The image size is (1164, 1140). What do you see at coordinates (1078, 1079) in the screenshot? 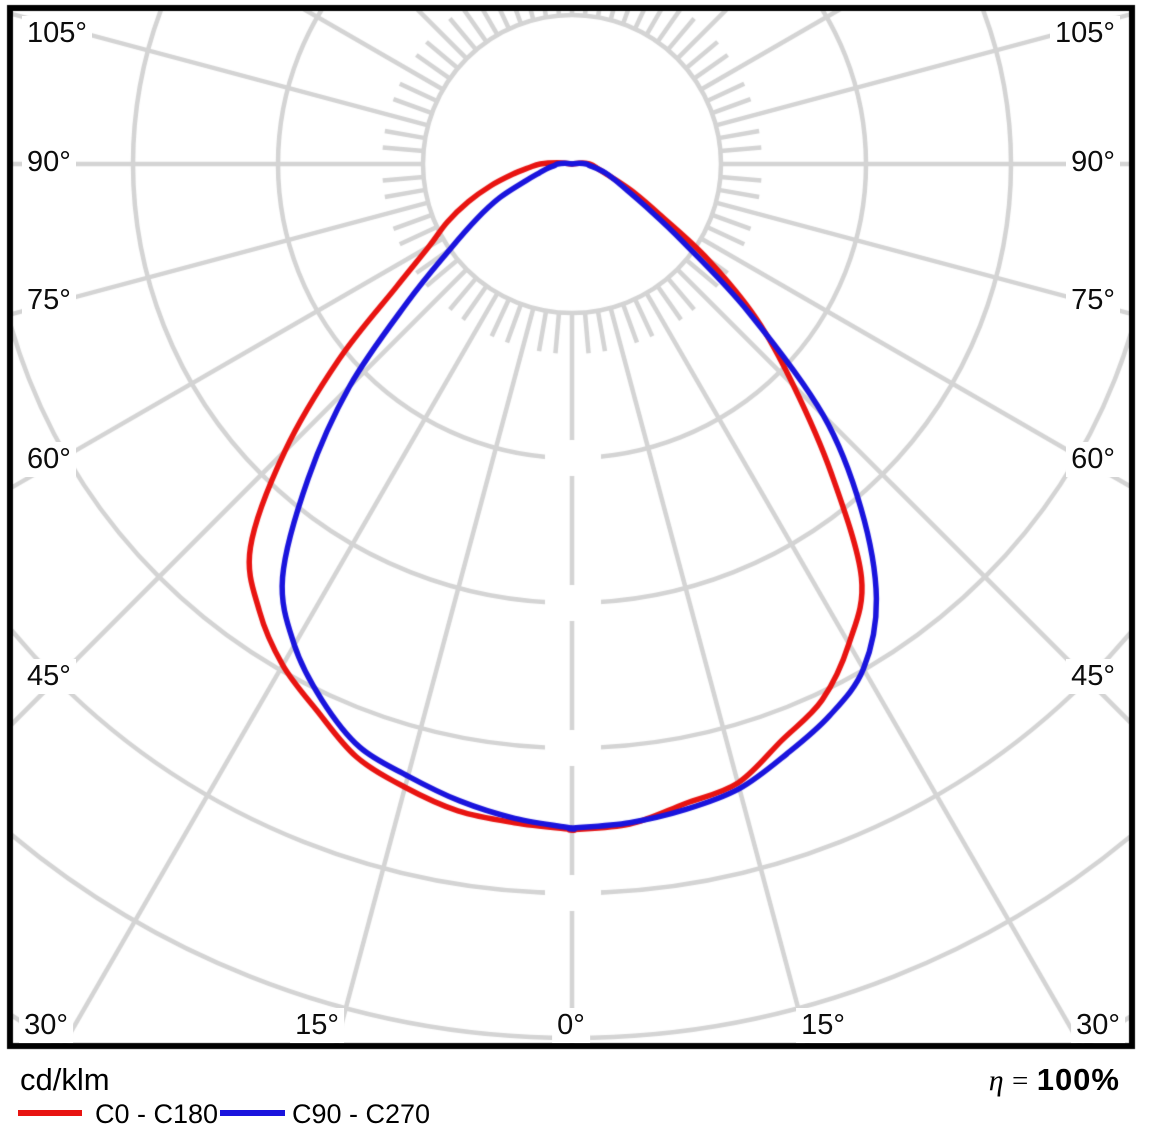
I see `eta-value: 100%` at bounding box center [1078, 1079].